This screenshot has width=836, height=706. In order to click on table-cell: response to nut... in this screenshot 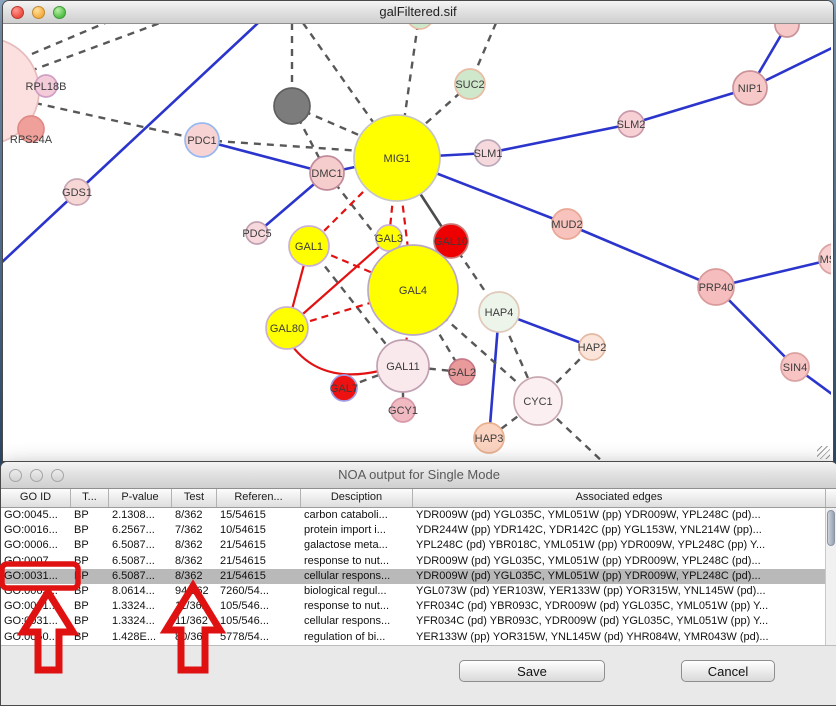, I will do `click(346, 606)`.